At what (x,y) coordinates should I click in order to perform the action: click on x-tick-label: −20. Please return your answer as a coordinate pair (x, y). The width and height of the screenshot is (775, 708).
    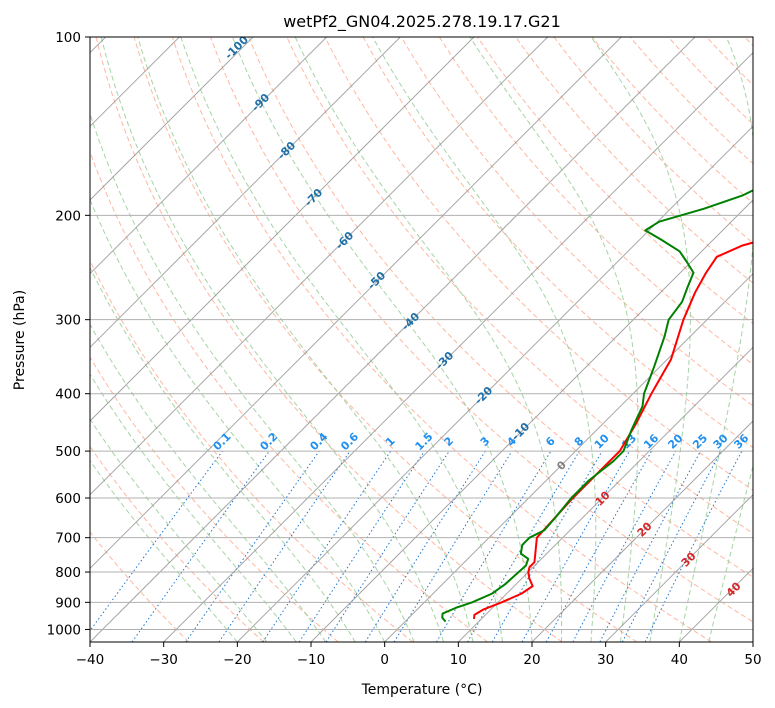
    Looking at the image, I should click on (237, 660).